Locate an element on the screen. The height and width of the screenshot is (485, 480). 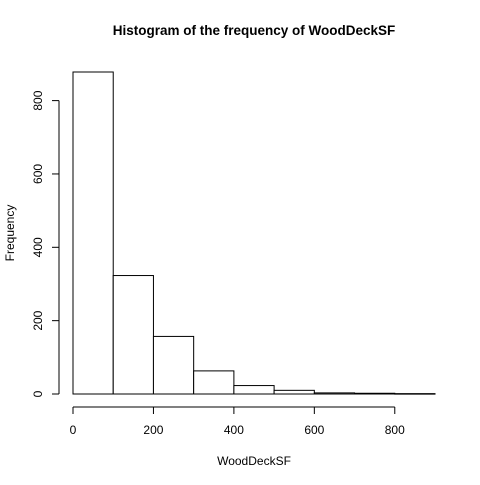
y-axis: 0 200 400 600 800 is located at coordinates (45, 243).